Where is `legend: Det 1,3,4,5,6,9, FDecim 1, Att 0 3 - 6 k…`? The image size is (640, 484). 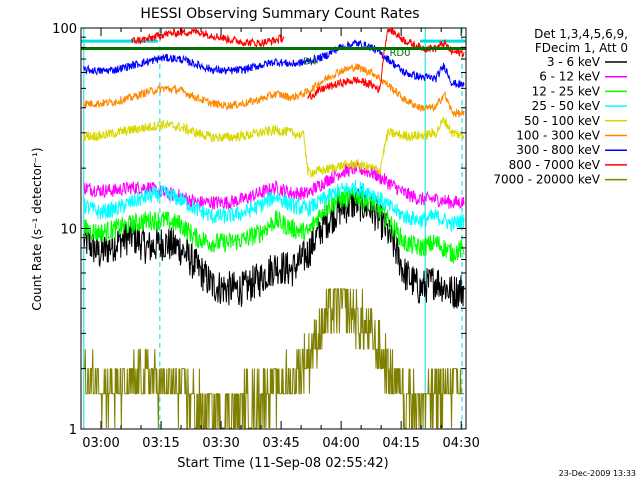
legend: Det 1,3,4,5,6,9, FDecim 1, Att 0 3 - 6 k… is located at coordinates (560, 107).